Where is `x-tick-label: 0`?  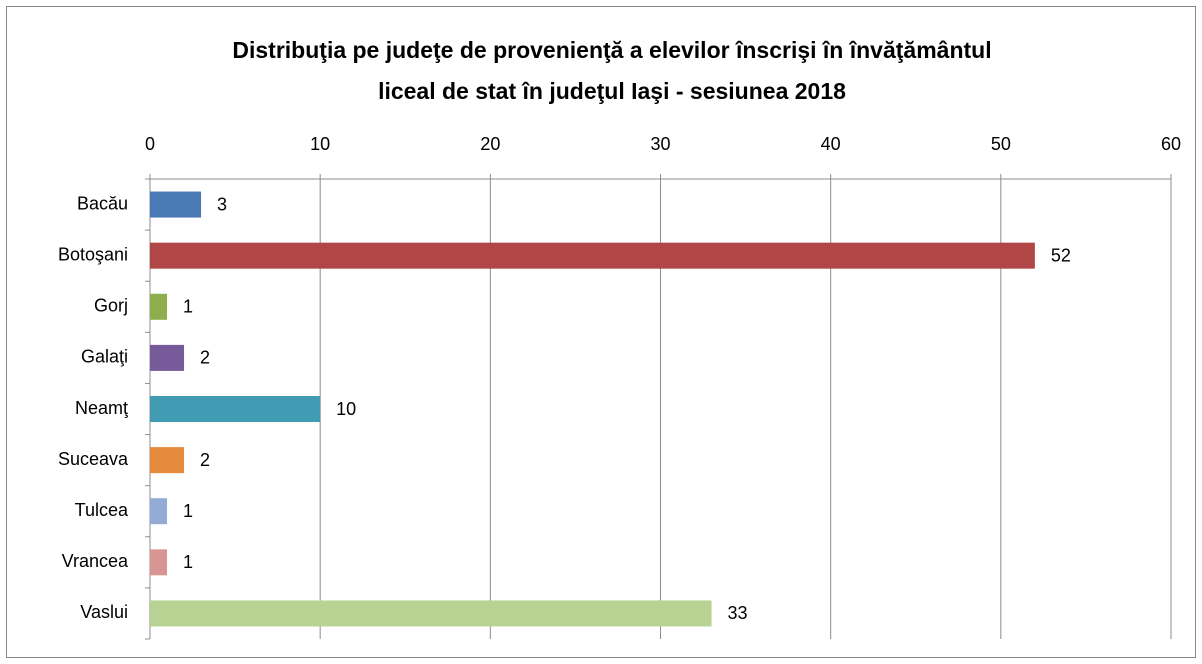
x-tick-label: 0 is located at coordinates (150, 144).